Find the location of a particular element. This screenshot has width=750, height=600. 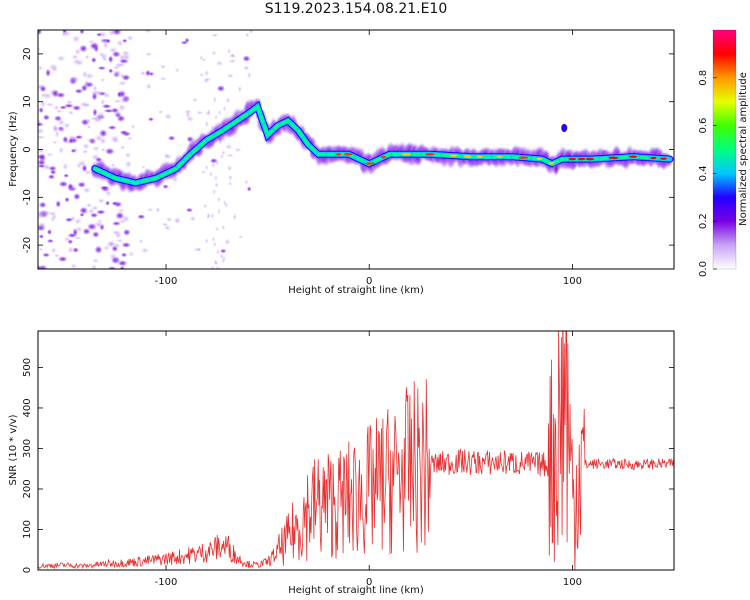

colorbar-tick-label: 0.4 is located at coordinates (703, 173).